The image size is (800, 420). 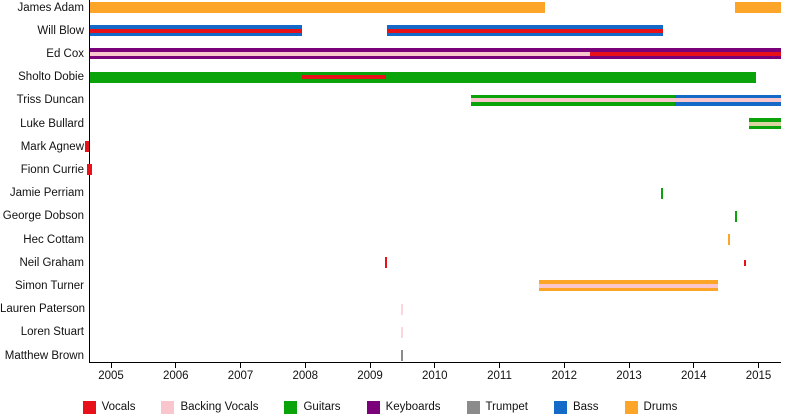 I want to click on legend-swatch-guitars, so click(x=291, y=407).